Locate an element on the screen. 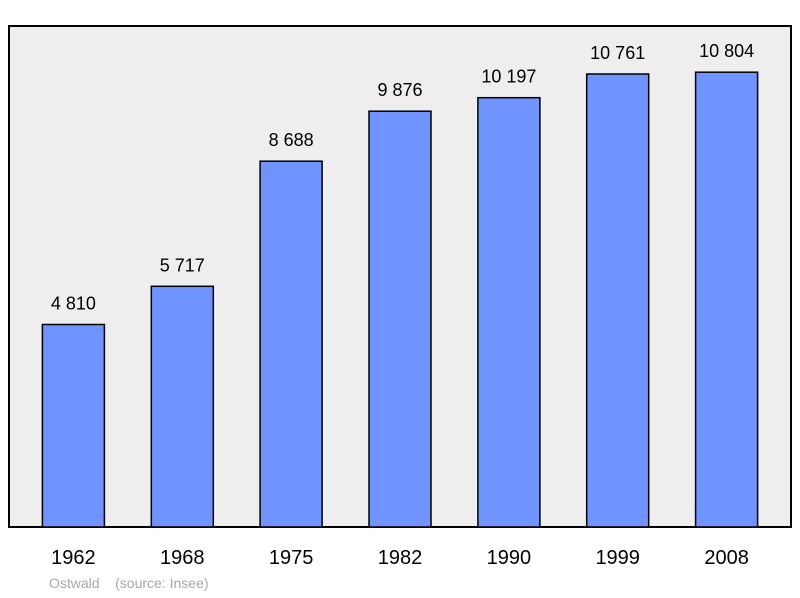  caption-source: (source: Insee) is located at coordinates (162, 583).